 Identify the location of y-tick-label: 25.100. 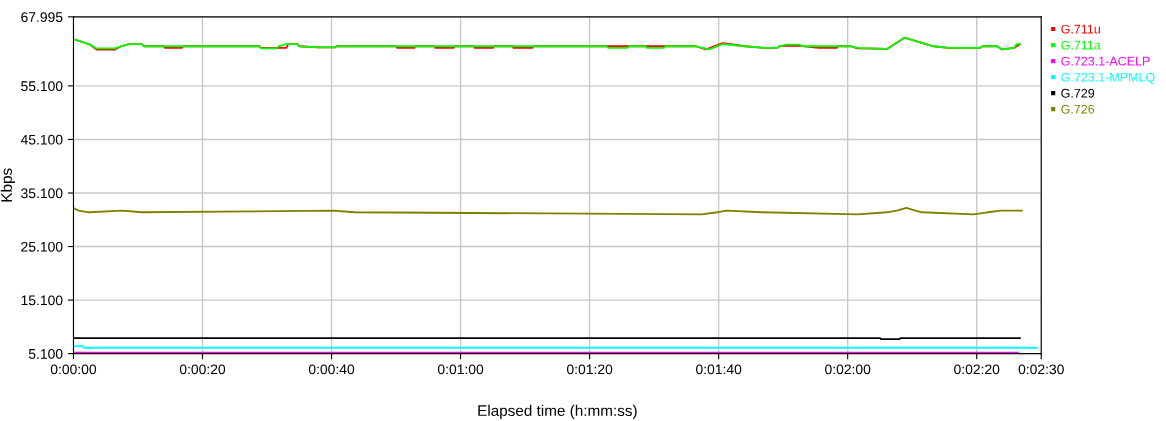
(42, 246).